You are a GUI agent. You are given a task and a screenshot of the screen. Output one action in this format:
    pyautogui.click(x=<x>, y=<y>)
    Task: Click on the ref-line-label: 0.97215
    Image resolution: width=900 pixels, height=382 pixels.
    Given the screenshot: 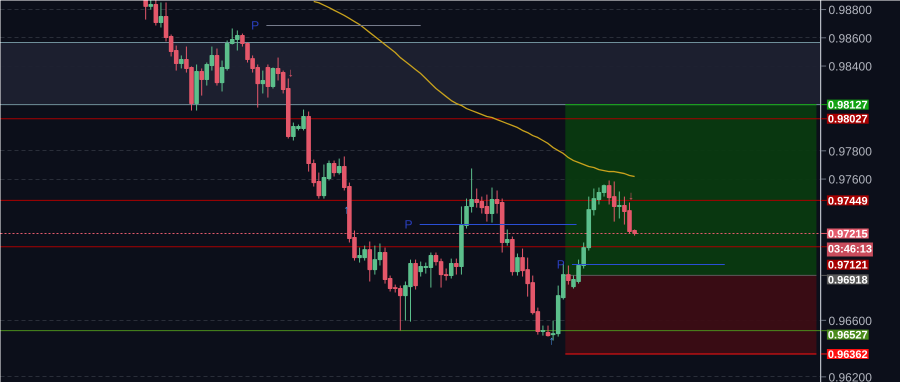 What is the action you would take?
    pyautogui.click(x=848, y=234)
    